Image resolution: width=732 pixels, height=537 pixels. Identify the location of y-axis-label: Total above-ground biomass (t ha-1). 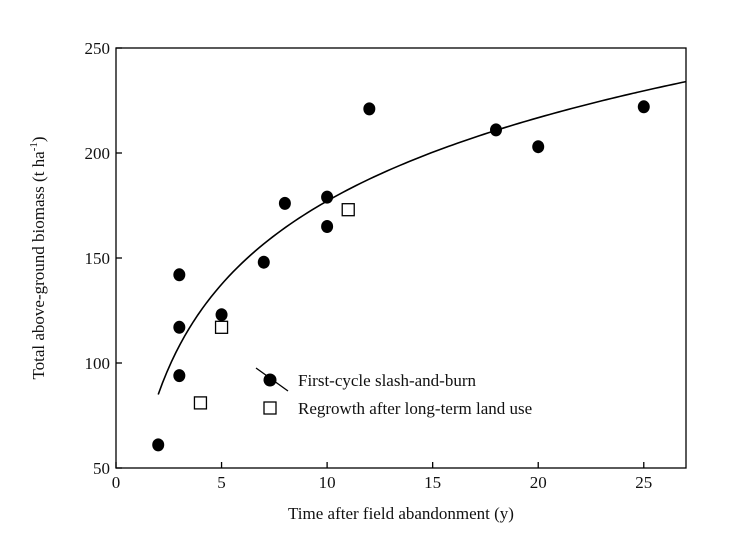
(38, 257).